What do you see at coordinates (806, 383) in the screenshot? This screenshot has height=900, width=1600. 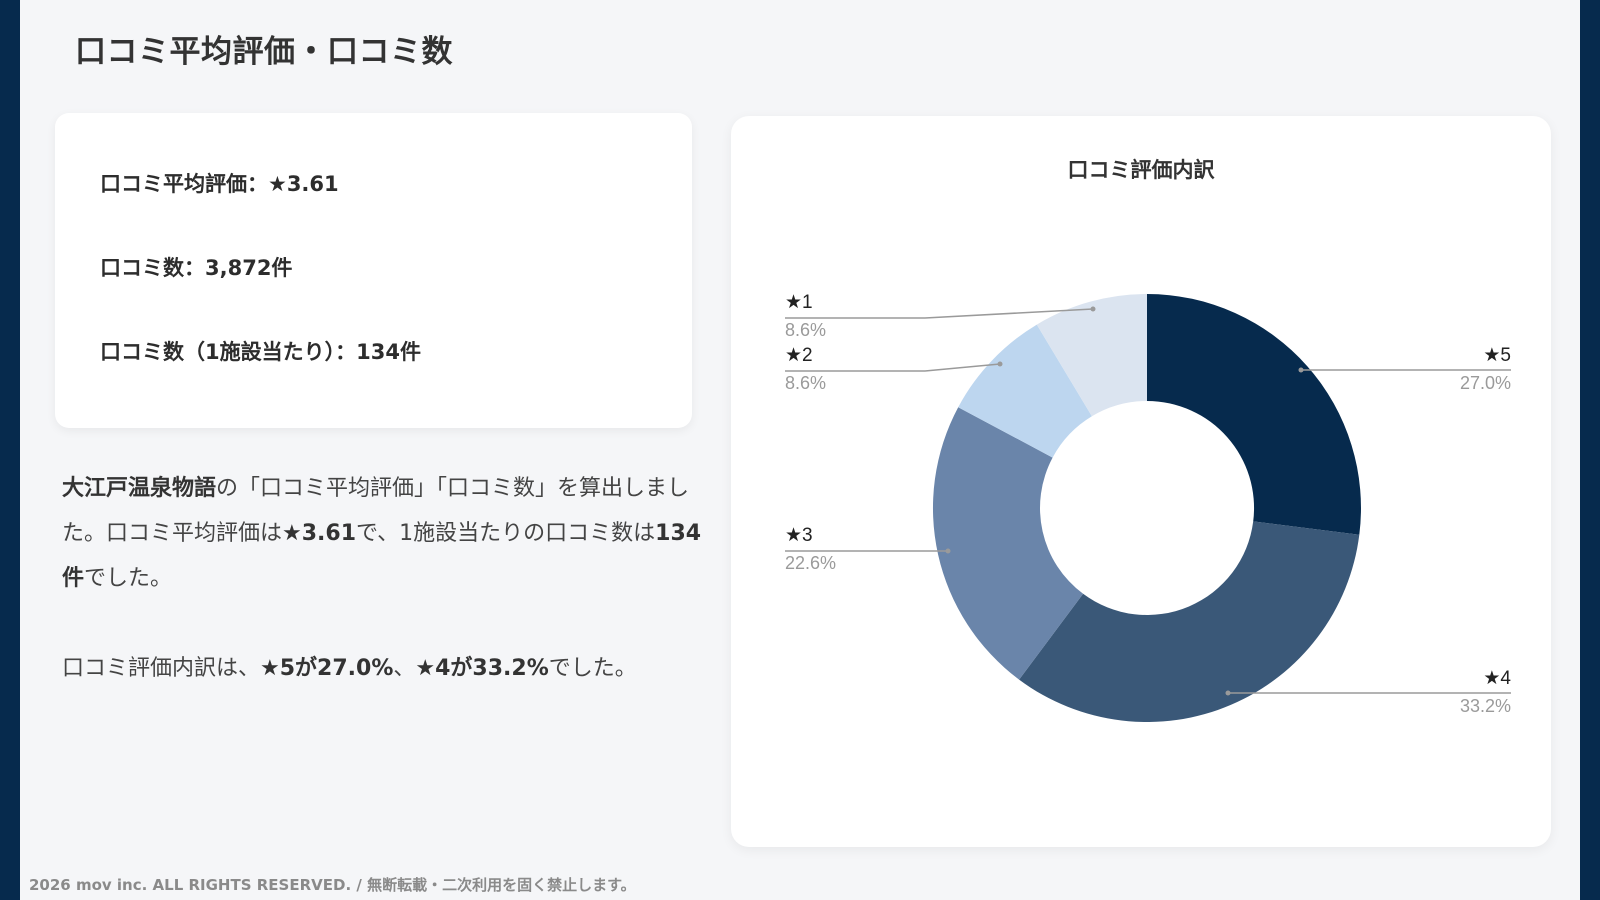 I see `label-star2-pct: 8.6%` at bounding box center [806, 383].